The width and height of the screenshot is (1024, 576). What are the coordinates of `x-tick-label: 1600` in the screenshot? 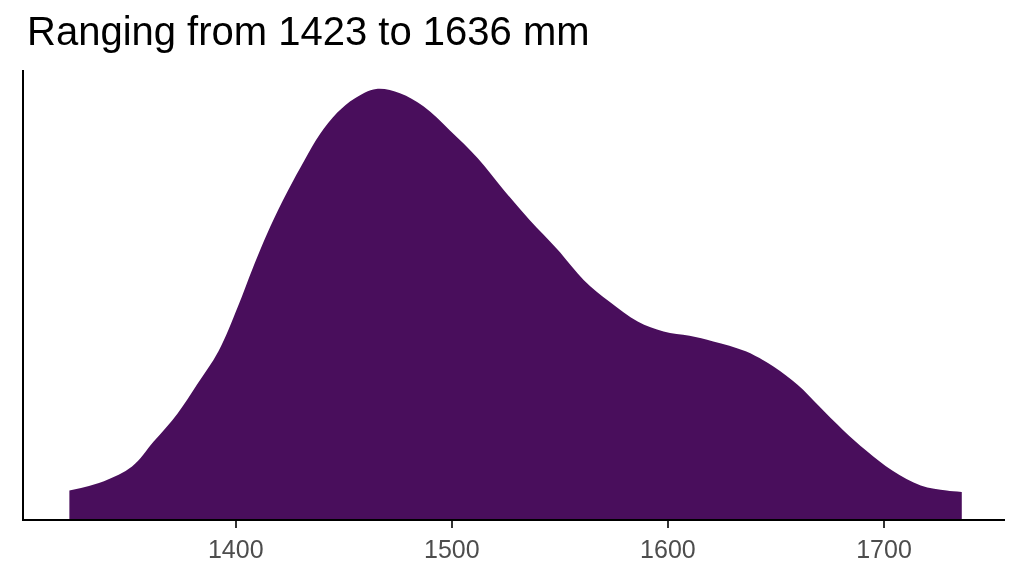 It's located at (668, 549).